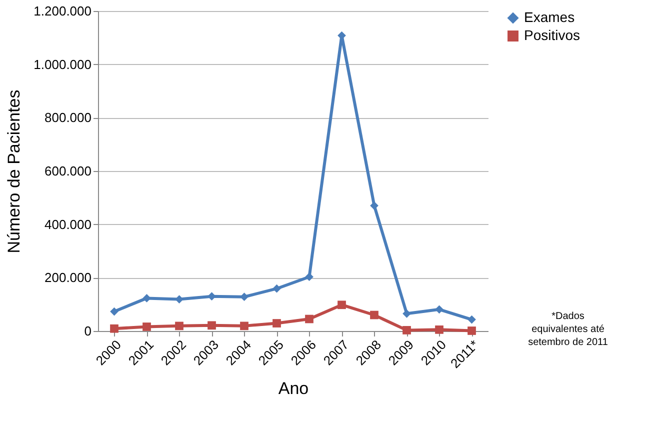 This screenshot has height=423, width=650. What do you see at coordinates (63, 64) in the screenshot?
I see `y-tick-label: 1.000.000` at bounding box center [63, 64].